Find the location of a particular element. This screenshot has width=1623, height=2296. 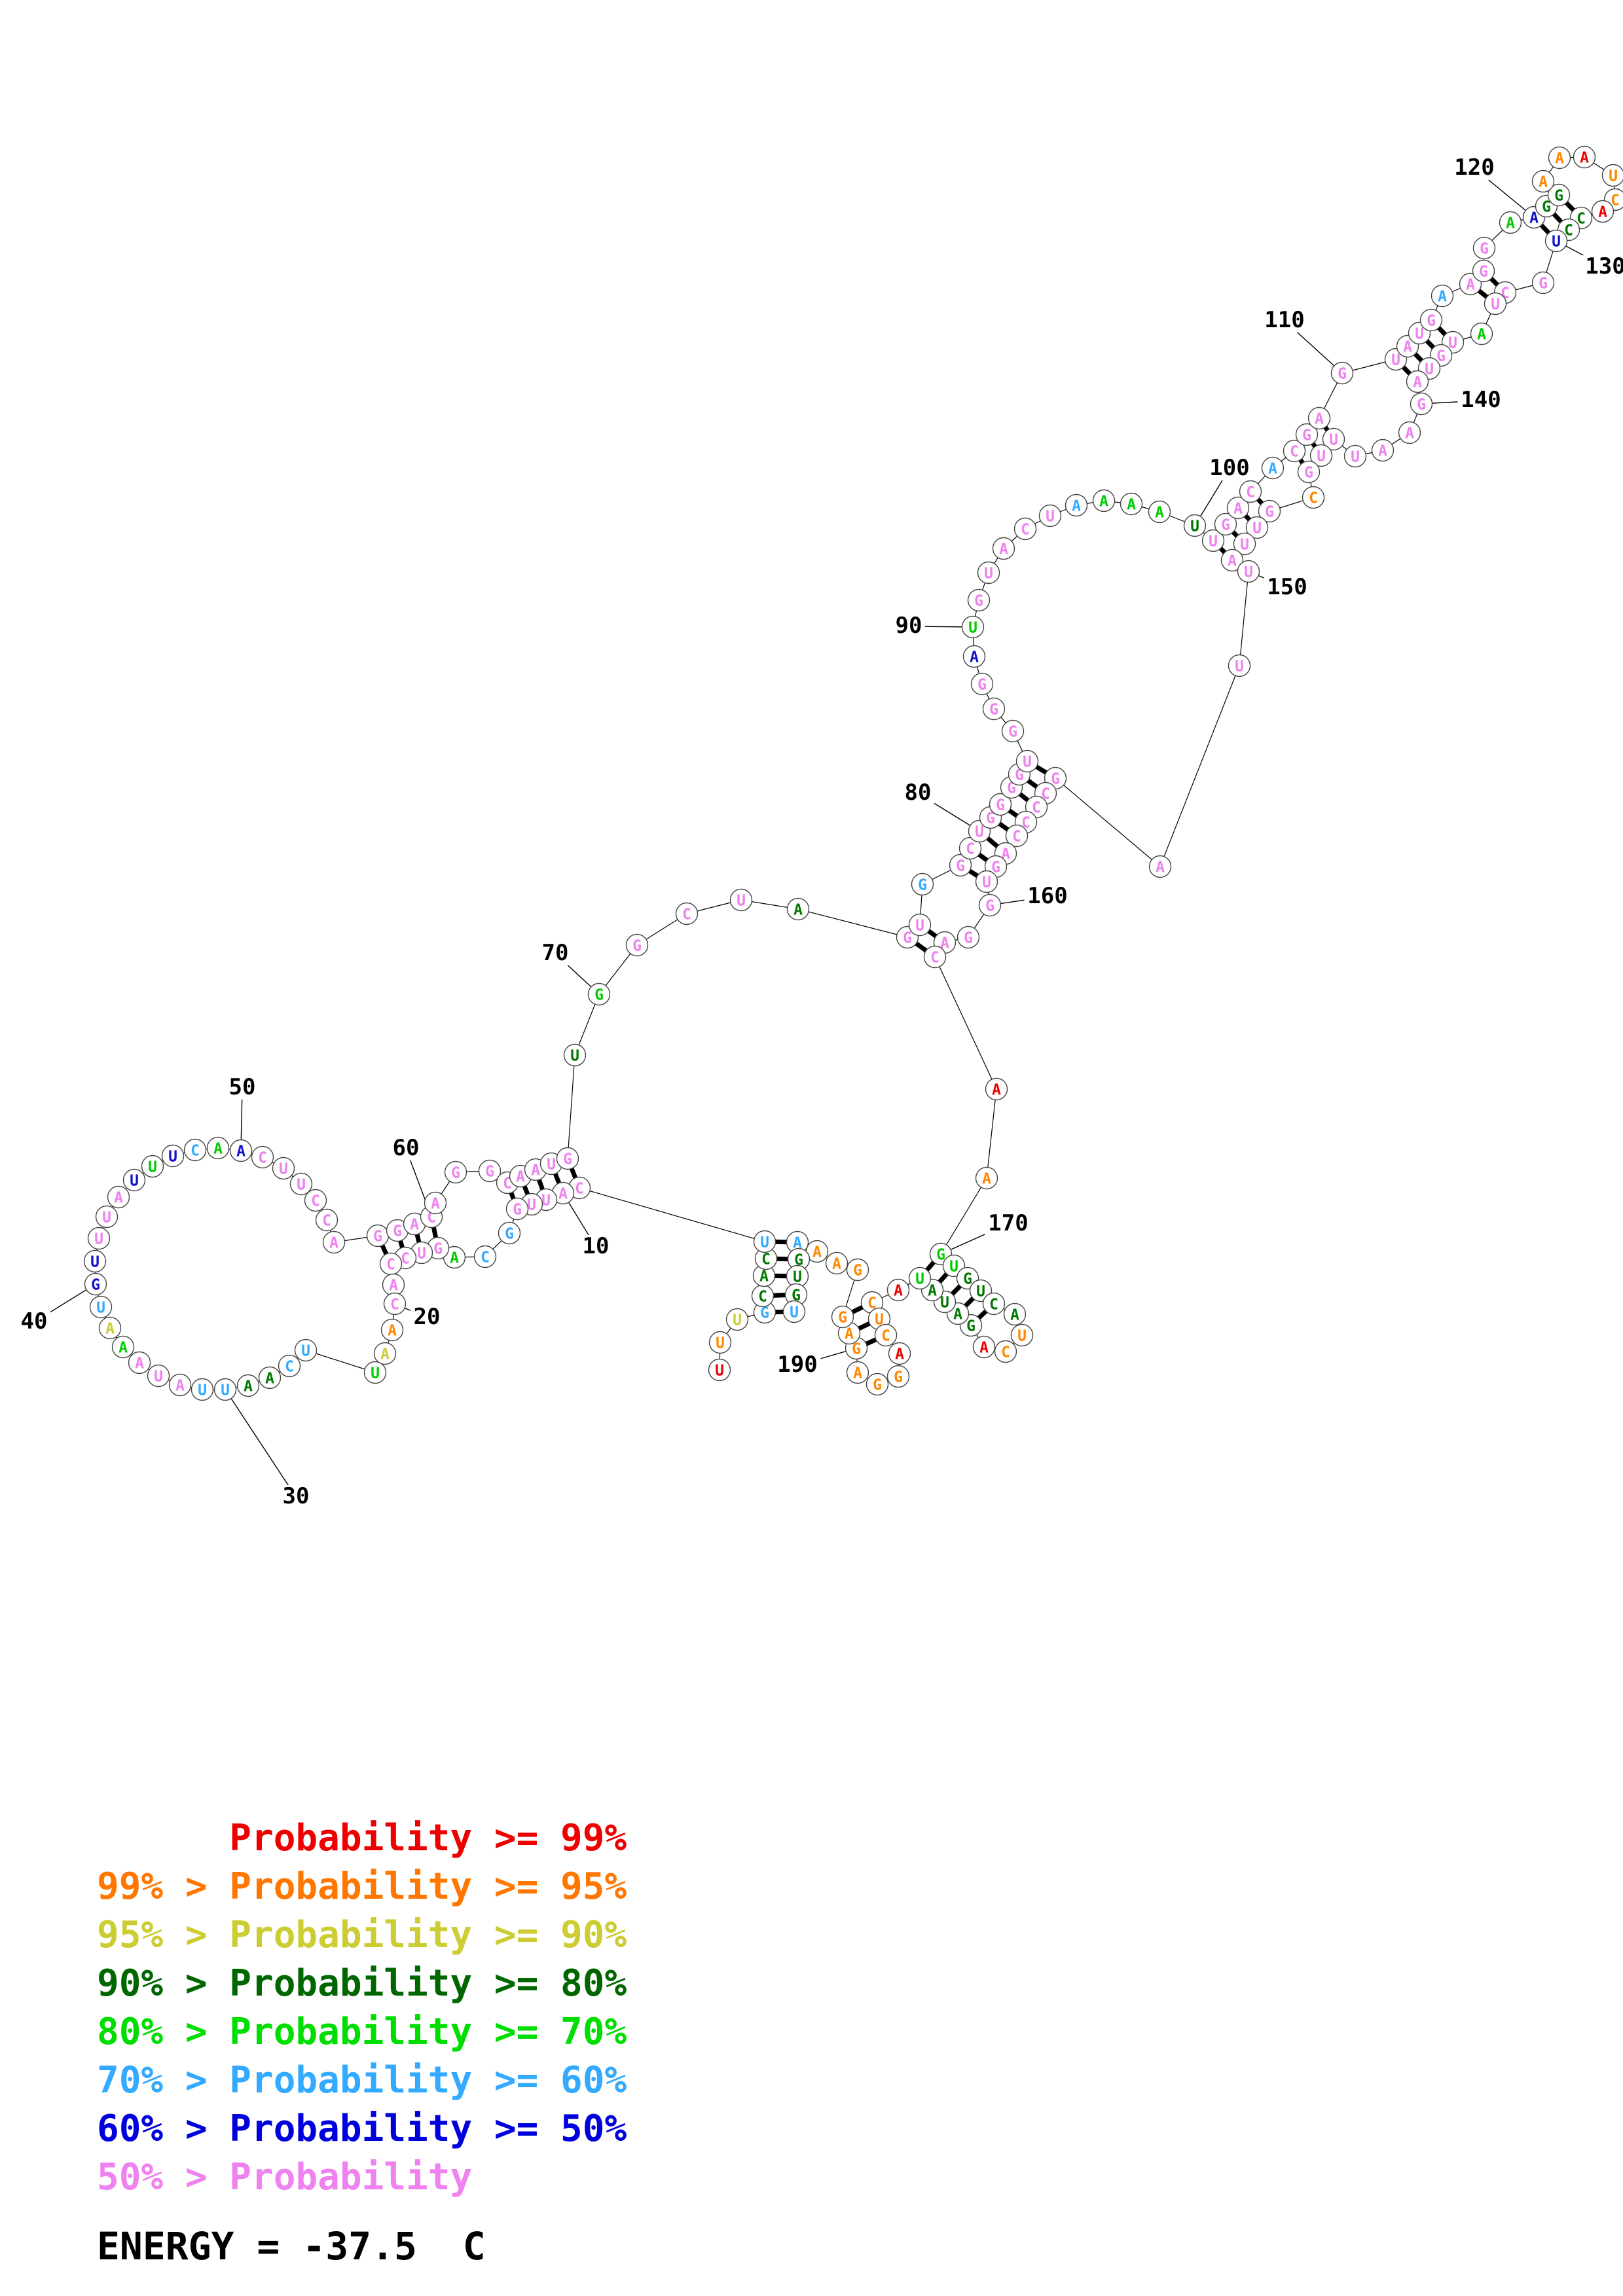

position-label: 170 is located at coordinates (1008, 1223).